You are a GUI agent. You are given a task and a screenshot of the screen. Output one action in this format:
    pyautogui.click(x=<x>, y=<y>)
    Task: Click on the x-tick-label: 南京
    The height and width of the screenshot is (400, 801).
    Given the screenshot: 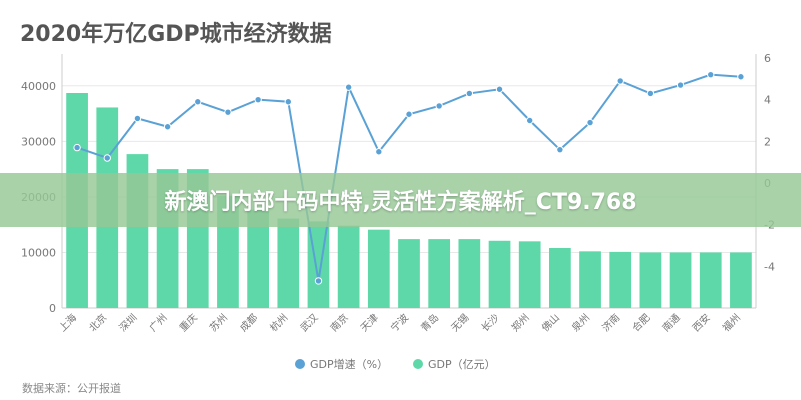 What is the action you would take?
    pyautogui.click(x=338, y=322)
    